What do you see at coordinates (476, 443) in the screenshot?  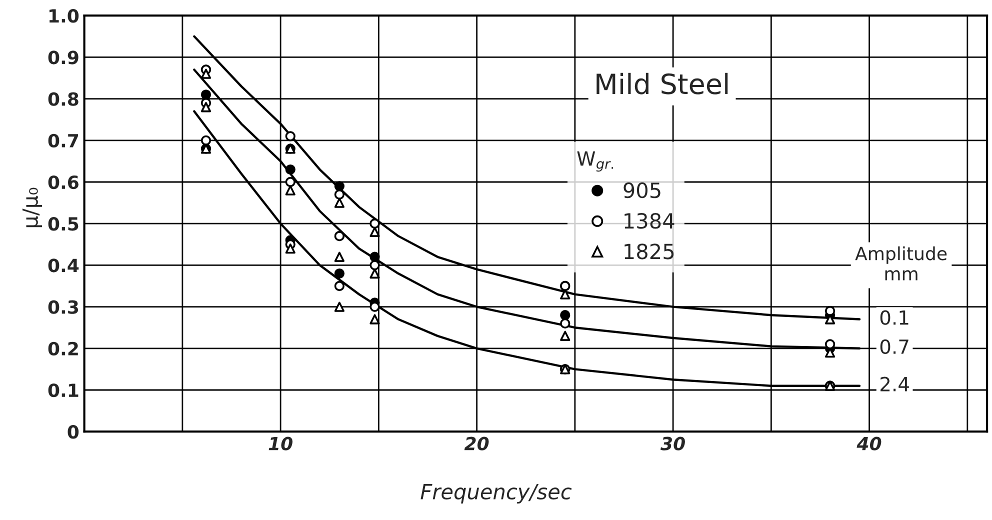 I see `x-tick-label: 20` at bounding box center [476, 443].